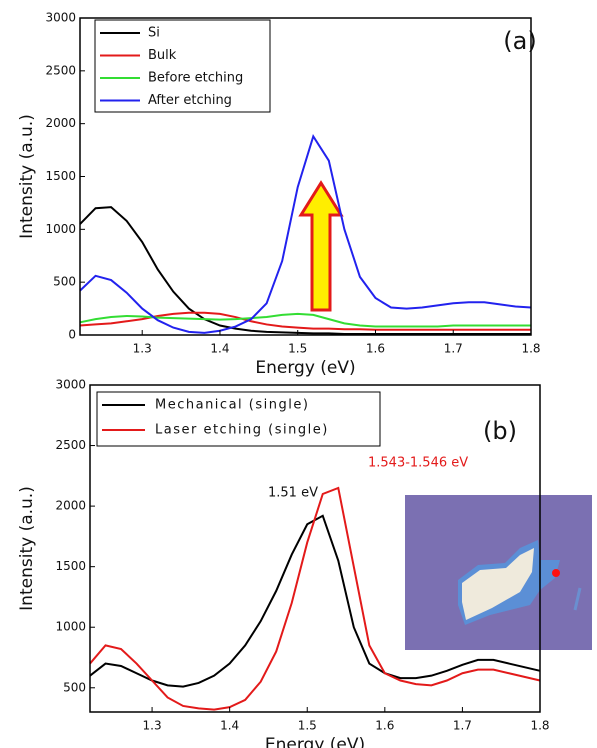  Describe the element at coordinates (195, 78) in the screenshot. I see `legend-label: Before etching` at that location.